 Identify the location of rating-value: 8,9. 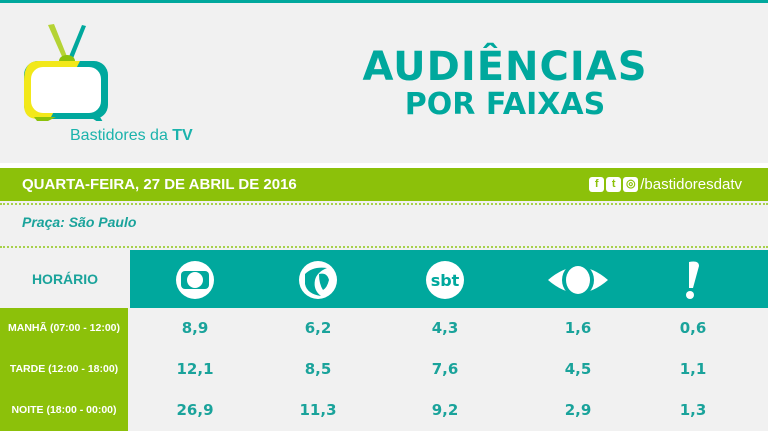
(195, 328).